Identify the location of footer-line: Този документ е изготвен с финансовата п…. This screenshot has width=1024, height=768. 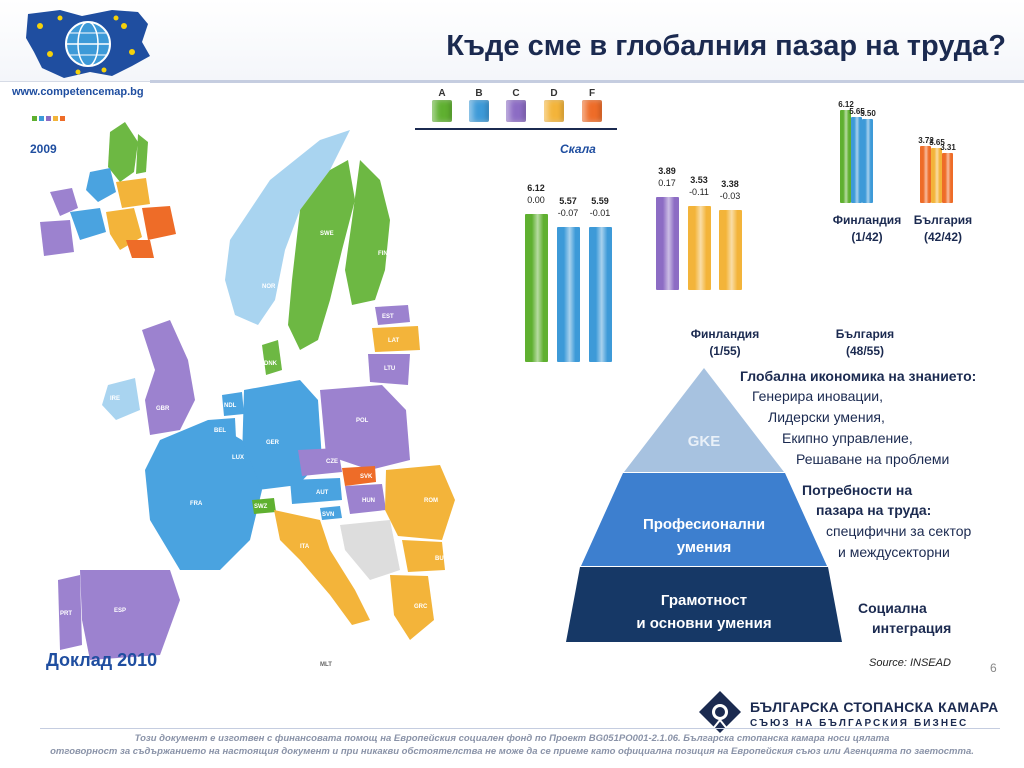
(512, 738).